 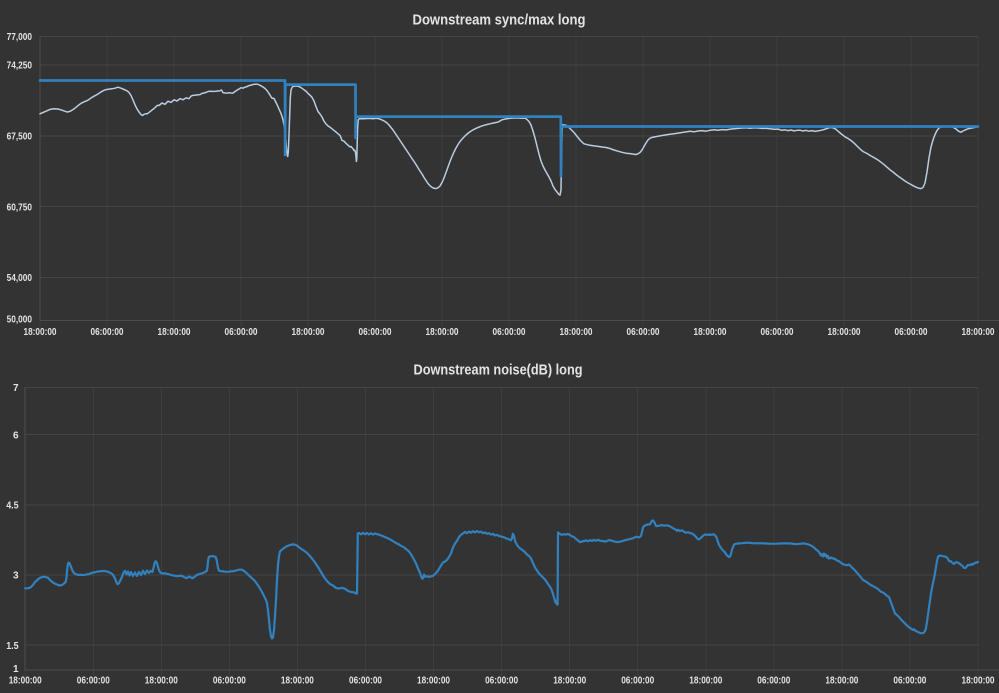 I want to click on svg-text: 74,250, so click(x=20, y=66).